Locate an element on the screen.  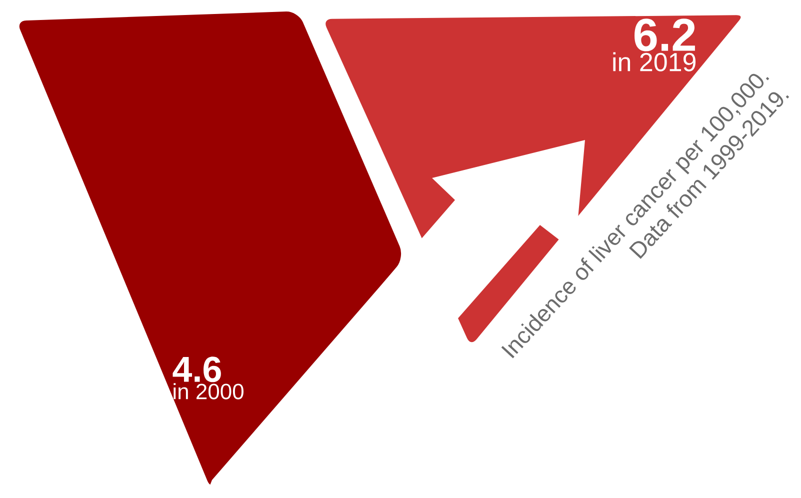
data-label: 6.2 is located at coordinates (664, 35).